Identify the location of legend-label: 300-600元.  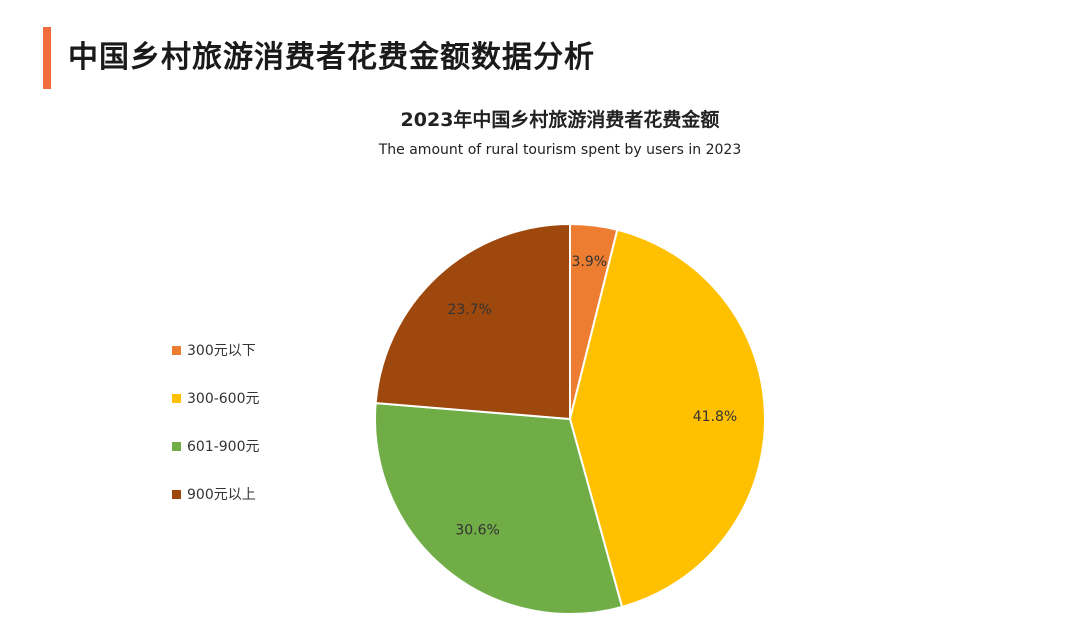
(223, 399).